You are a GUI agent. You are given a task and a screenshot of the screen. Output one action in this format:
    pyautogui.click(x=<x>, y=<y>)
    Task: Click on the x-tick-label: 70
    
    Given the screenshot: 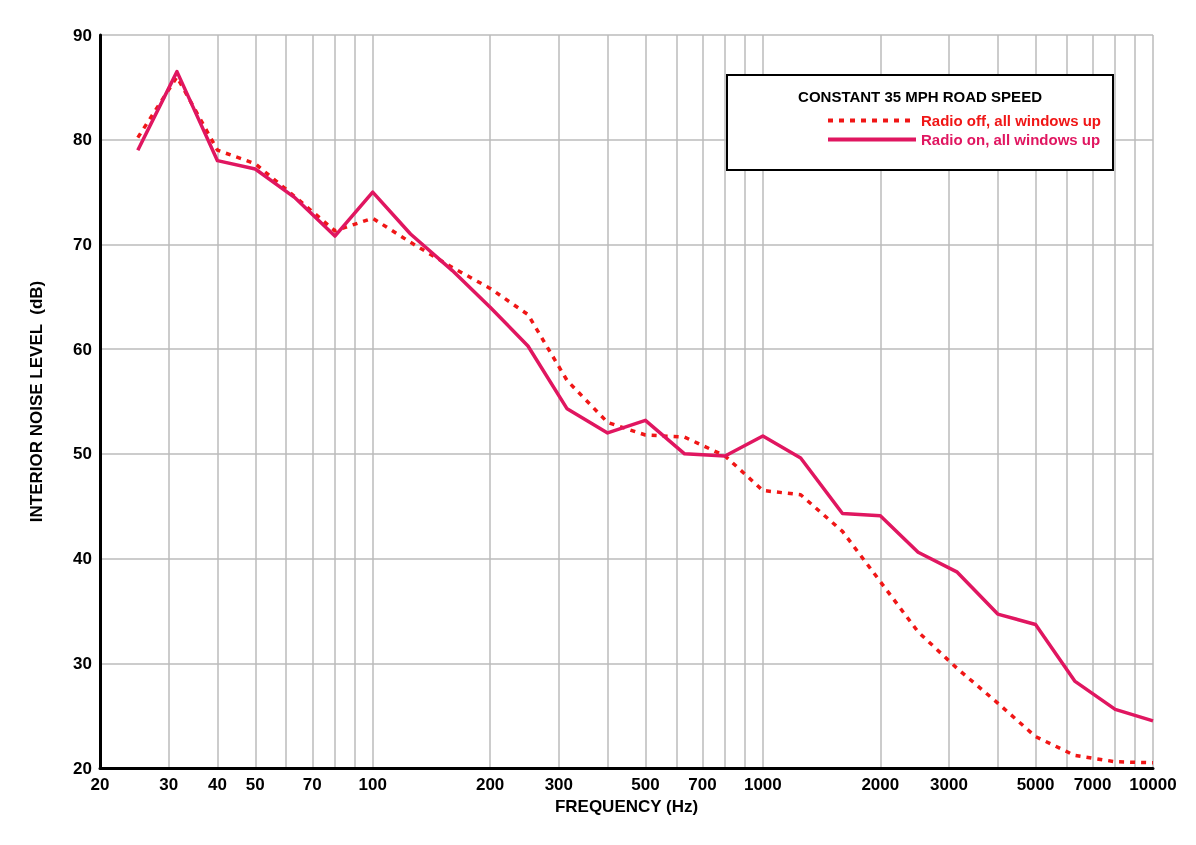 What is the action you would take?
    pyautogui.click(x=312, y=784)
    